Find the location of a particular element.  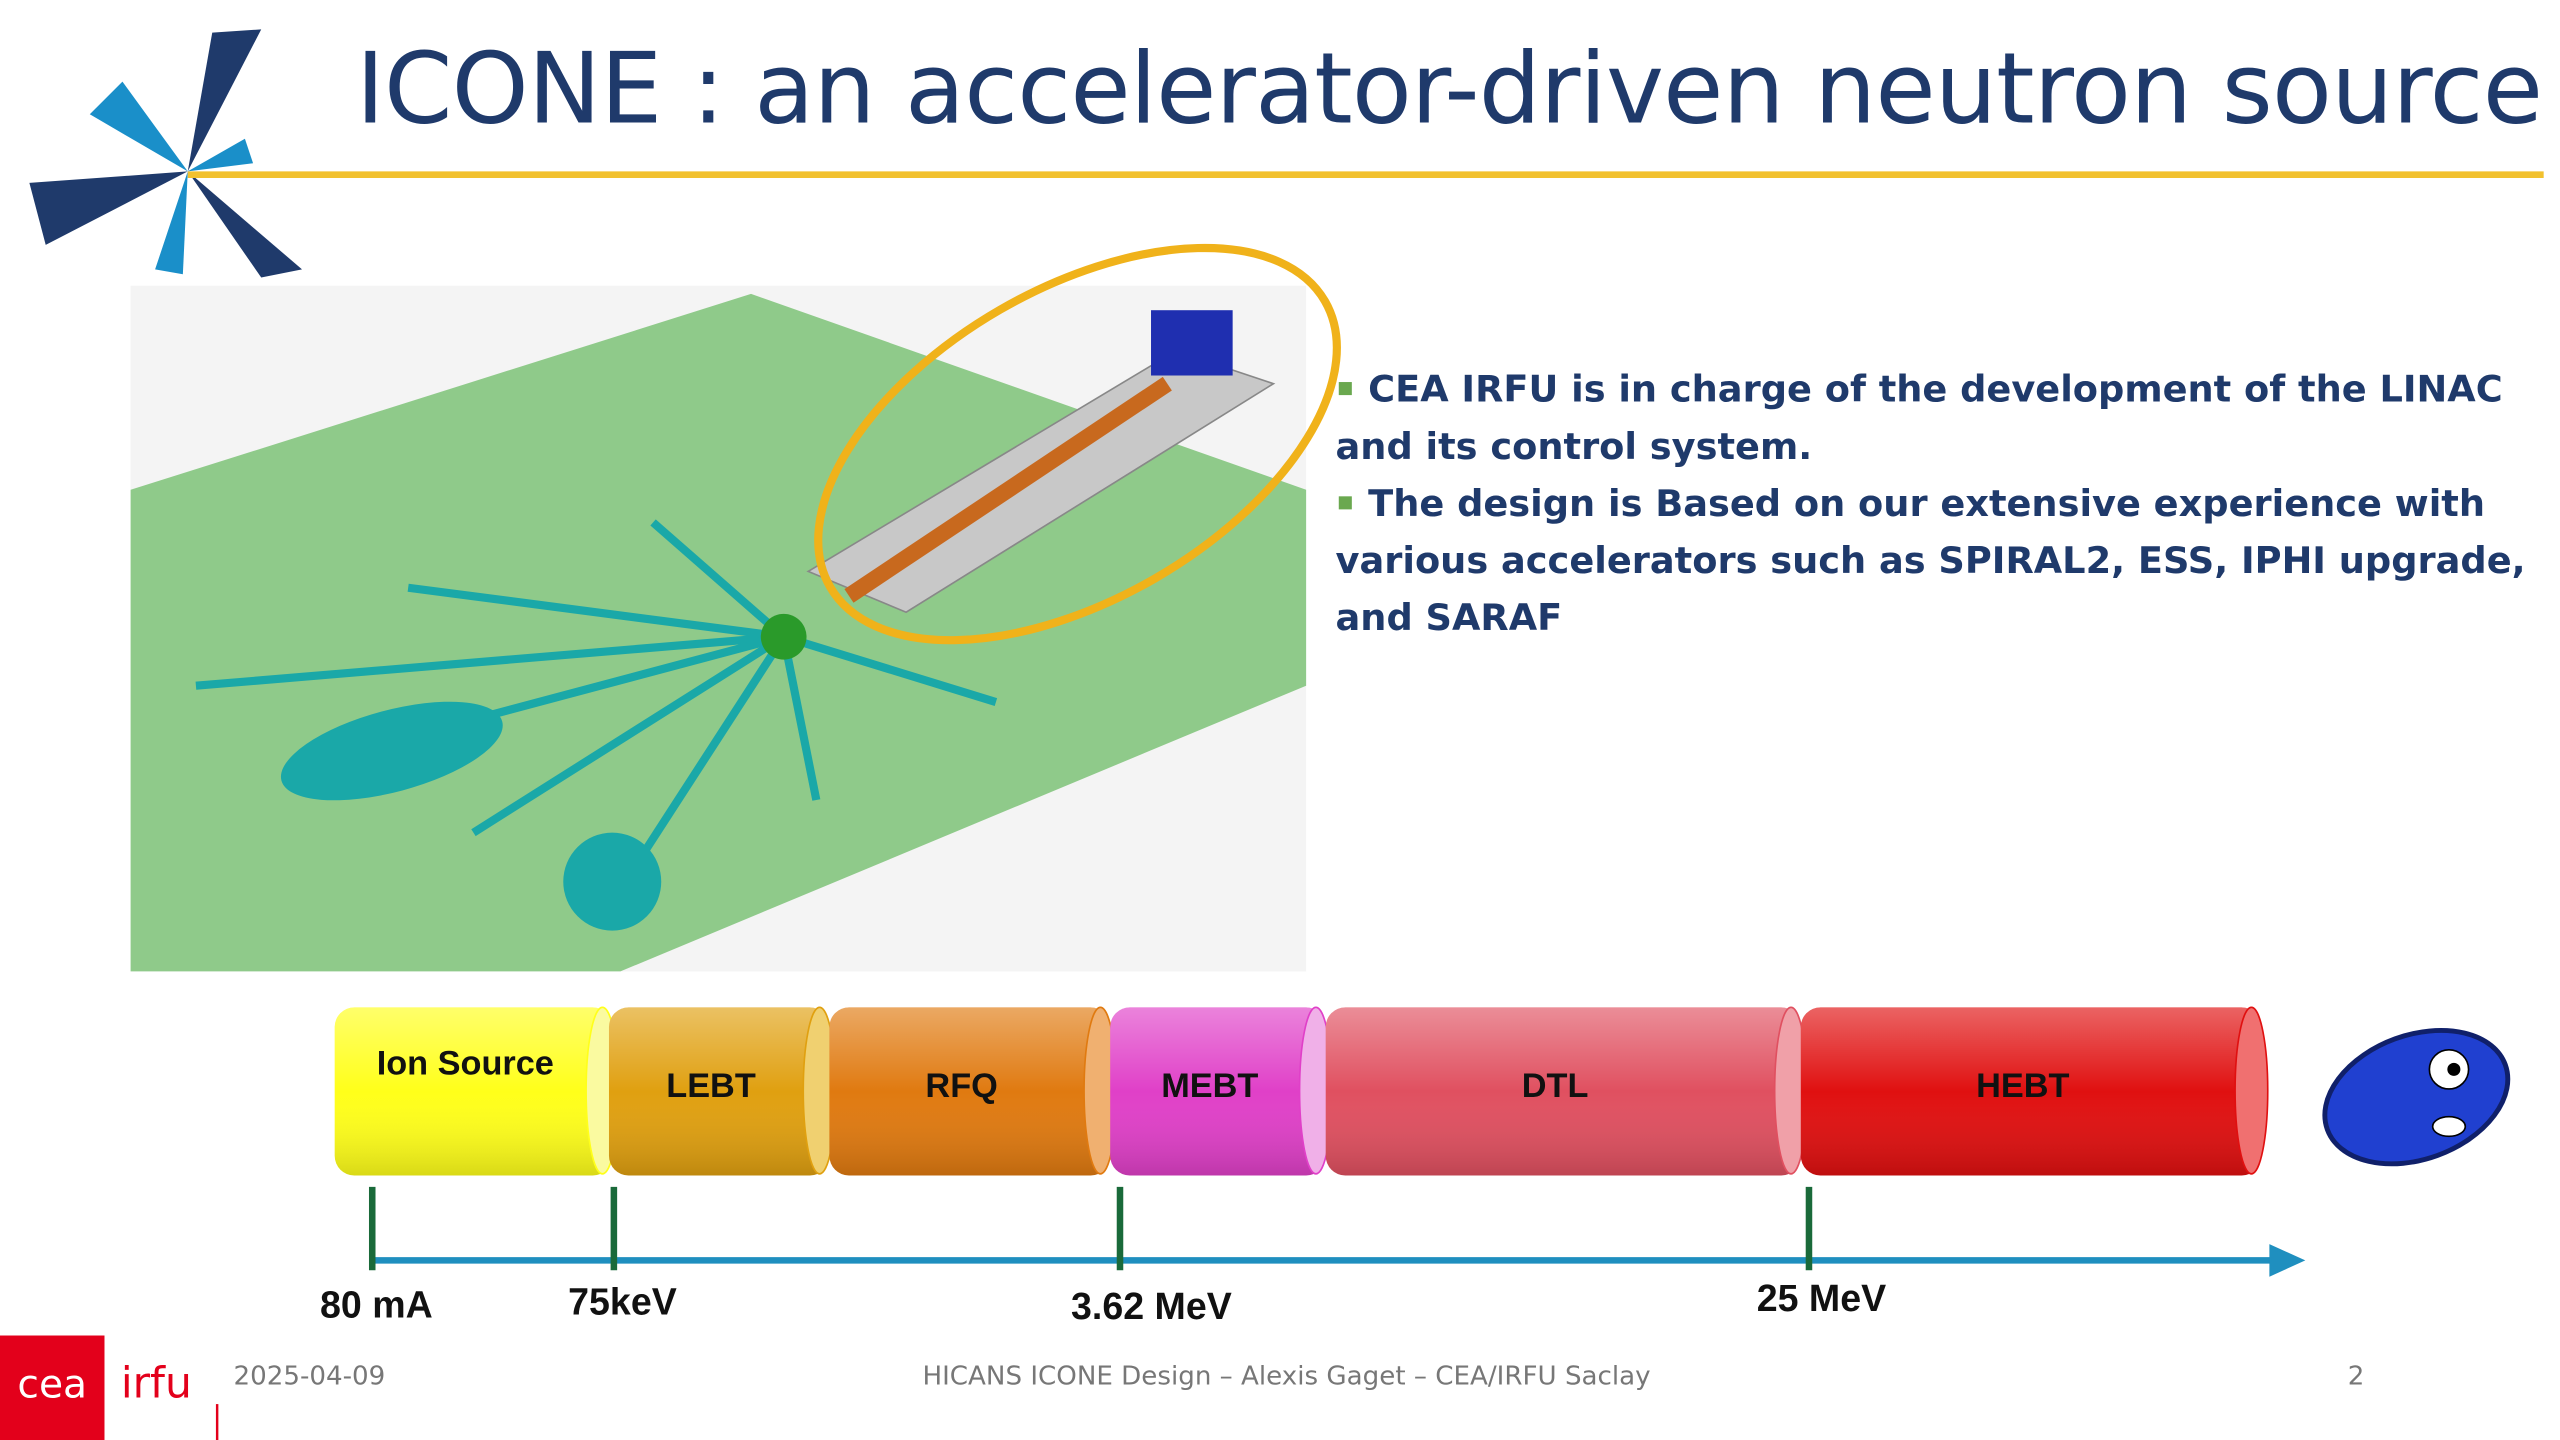

linac-diagram is located at coordinates (1301, 1091).